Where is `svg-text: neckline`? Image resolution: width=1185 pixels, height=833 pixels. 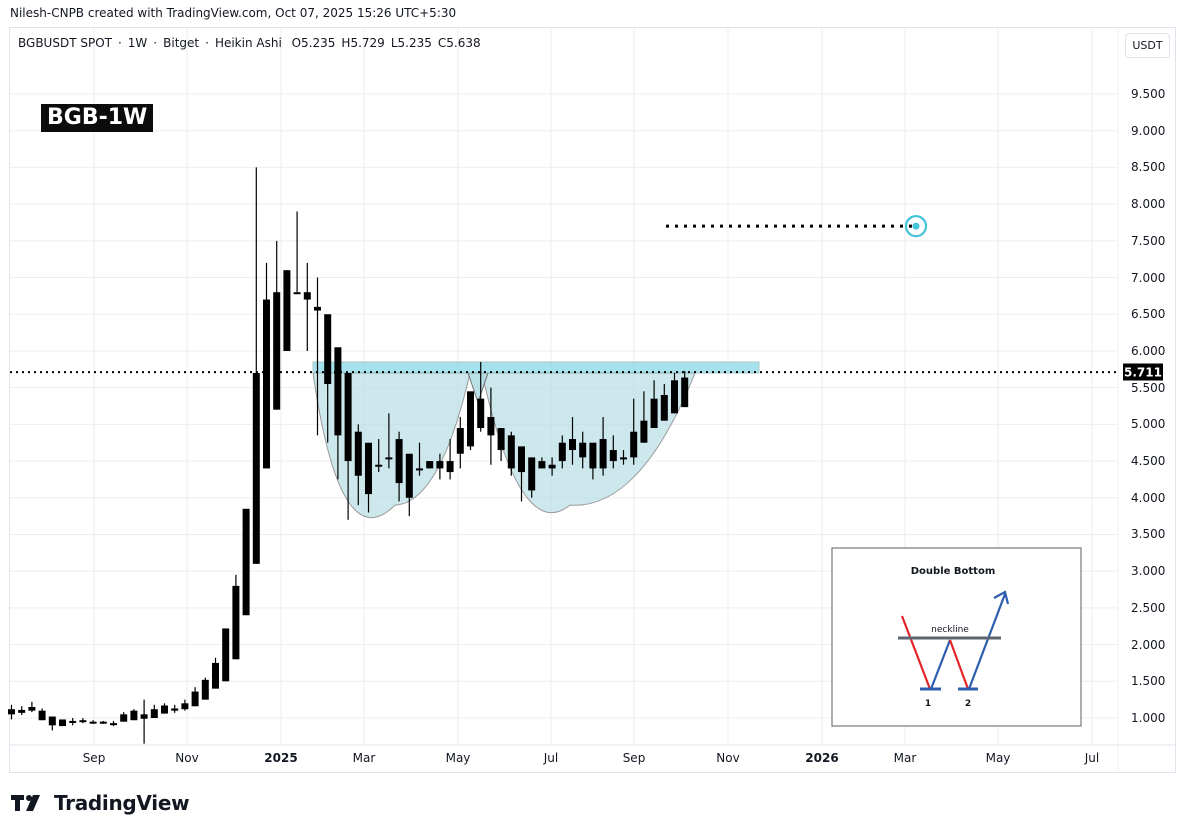
svg-text: neckline is located at coordinates (950, 630).